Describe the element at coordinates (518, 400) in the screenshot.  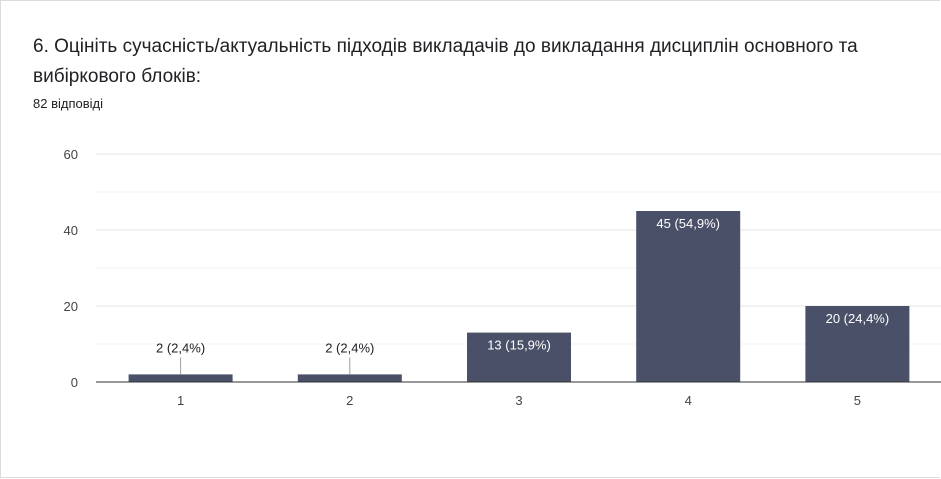
I see `x-tick-label: 3` at that location.